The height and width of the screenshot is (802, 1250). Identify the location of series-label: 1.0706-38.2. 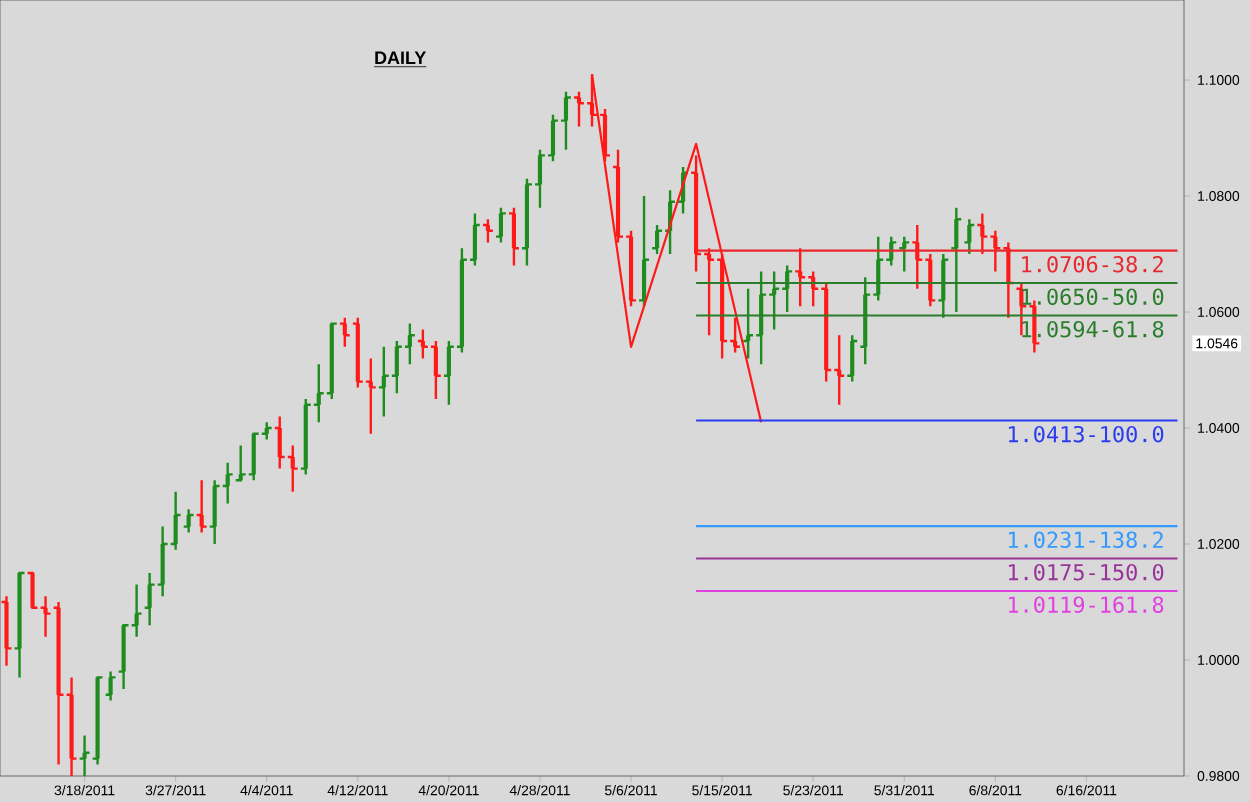
(1092, 264).